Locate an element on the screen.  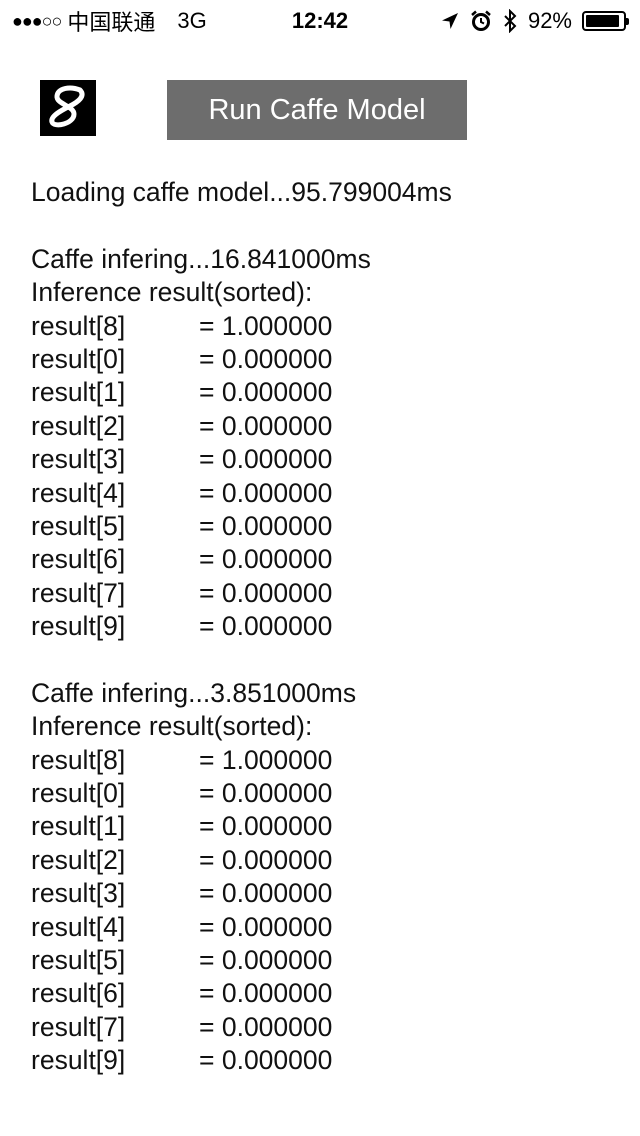
battery-icon is located at coordinates (605, 21).